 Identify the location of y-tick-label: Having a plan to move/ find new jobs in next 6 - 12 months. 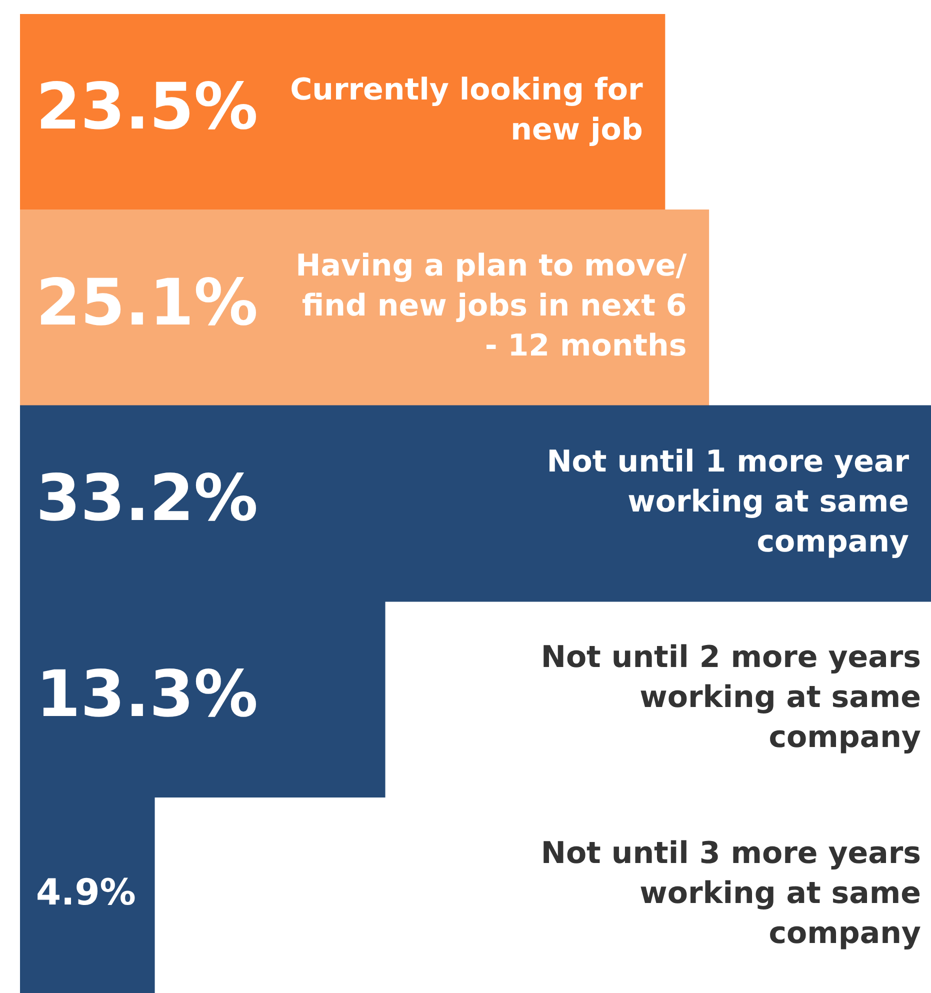
(491, 306).